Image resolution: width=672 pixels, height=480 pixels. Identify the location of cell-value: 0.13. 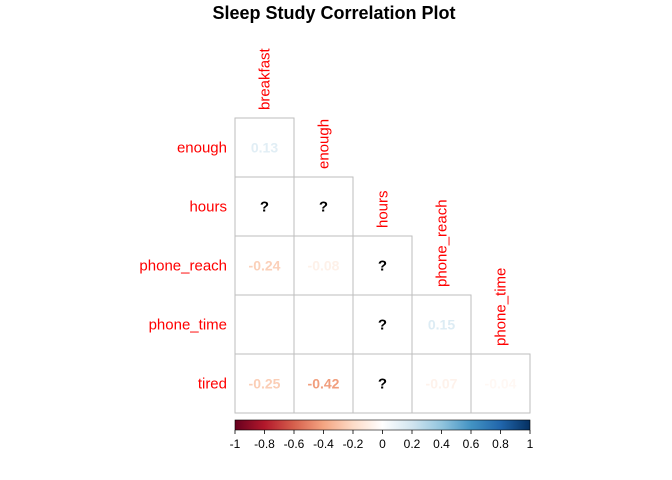
(264, 148).